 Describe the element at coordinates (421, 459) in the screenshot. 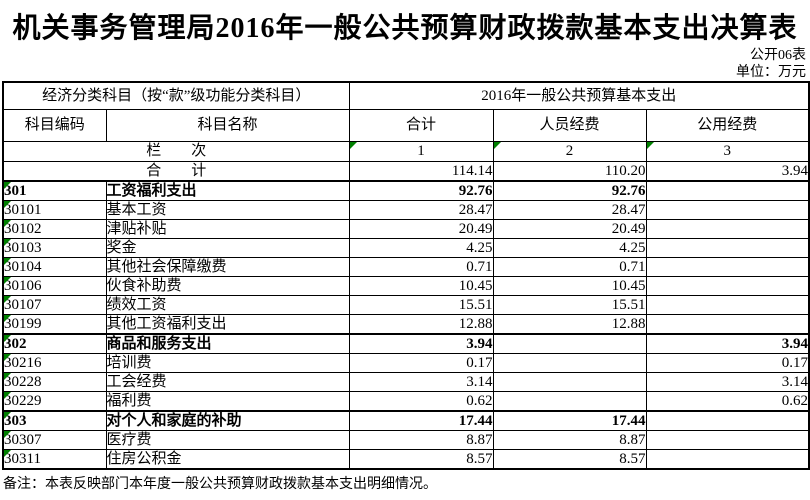

I see `total-cell: 8.57` at that location.